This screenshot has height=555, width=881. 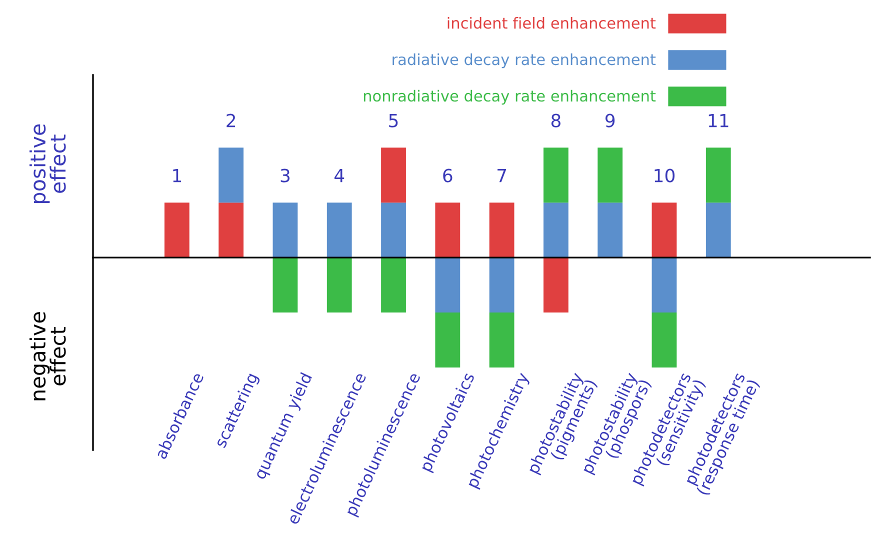 I want to click on annotation: 11, so click(x=718, y=121).